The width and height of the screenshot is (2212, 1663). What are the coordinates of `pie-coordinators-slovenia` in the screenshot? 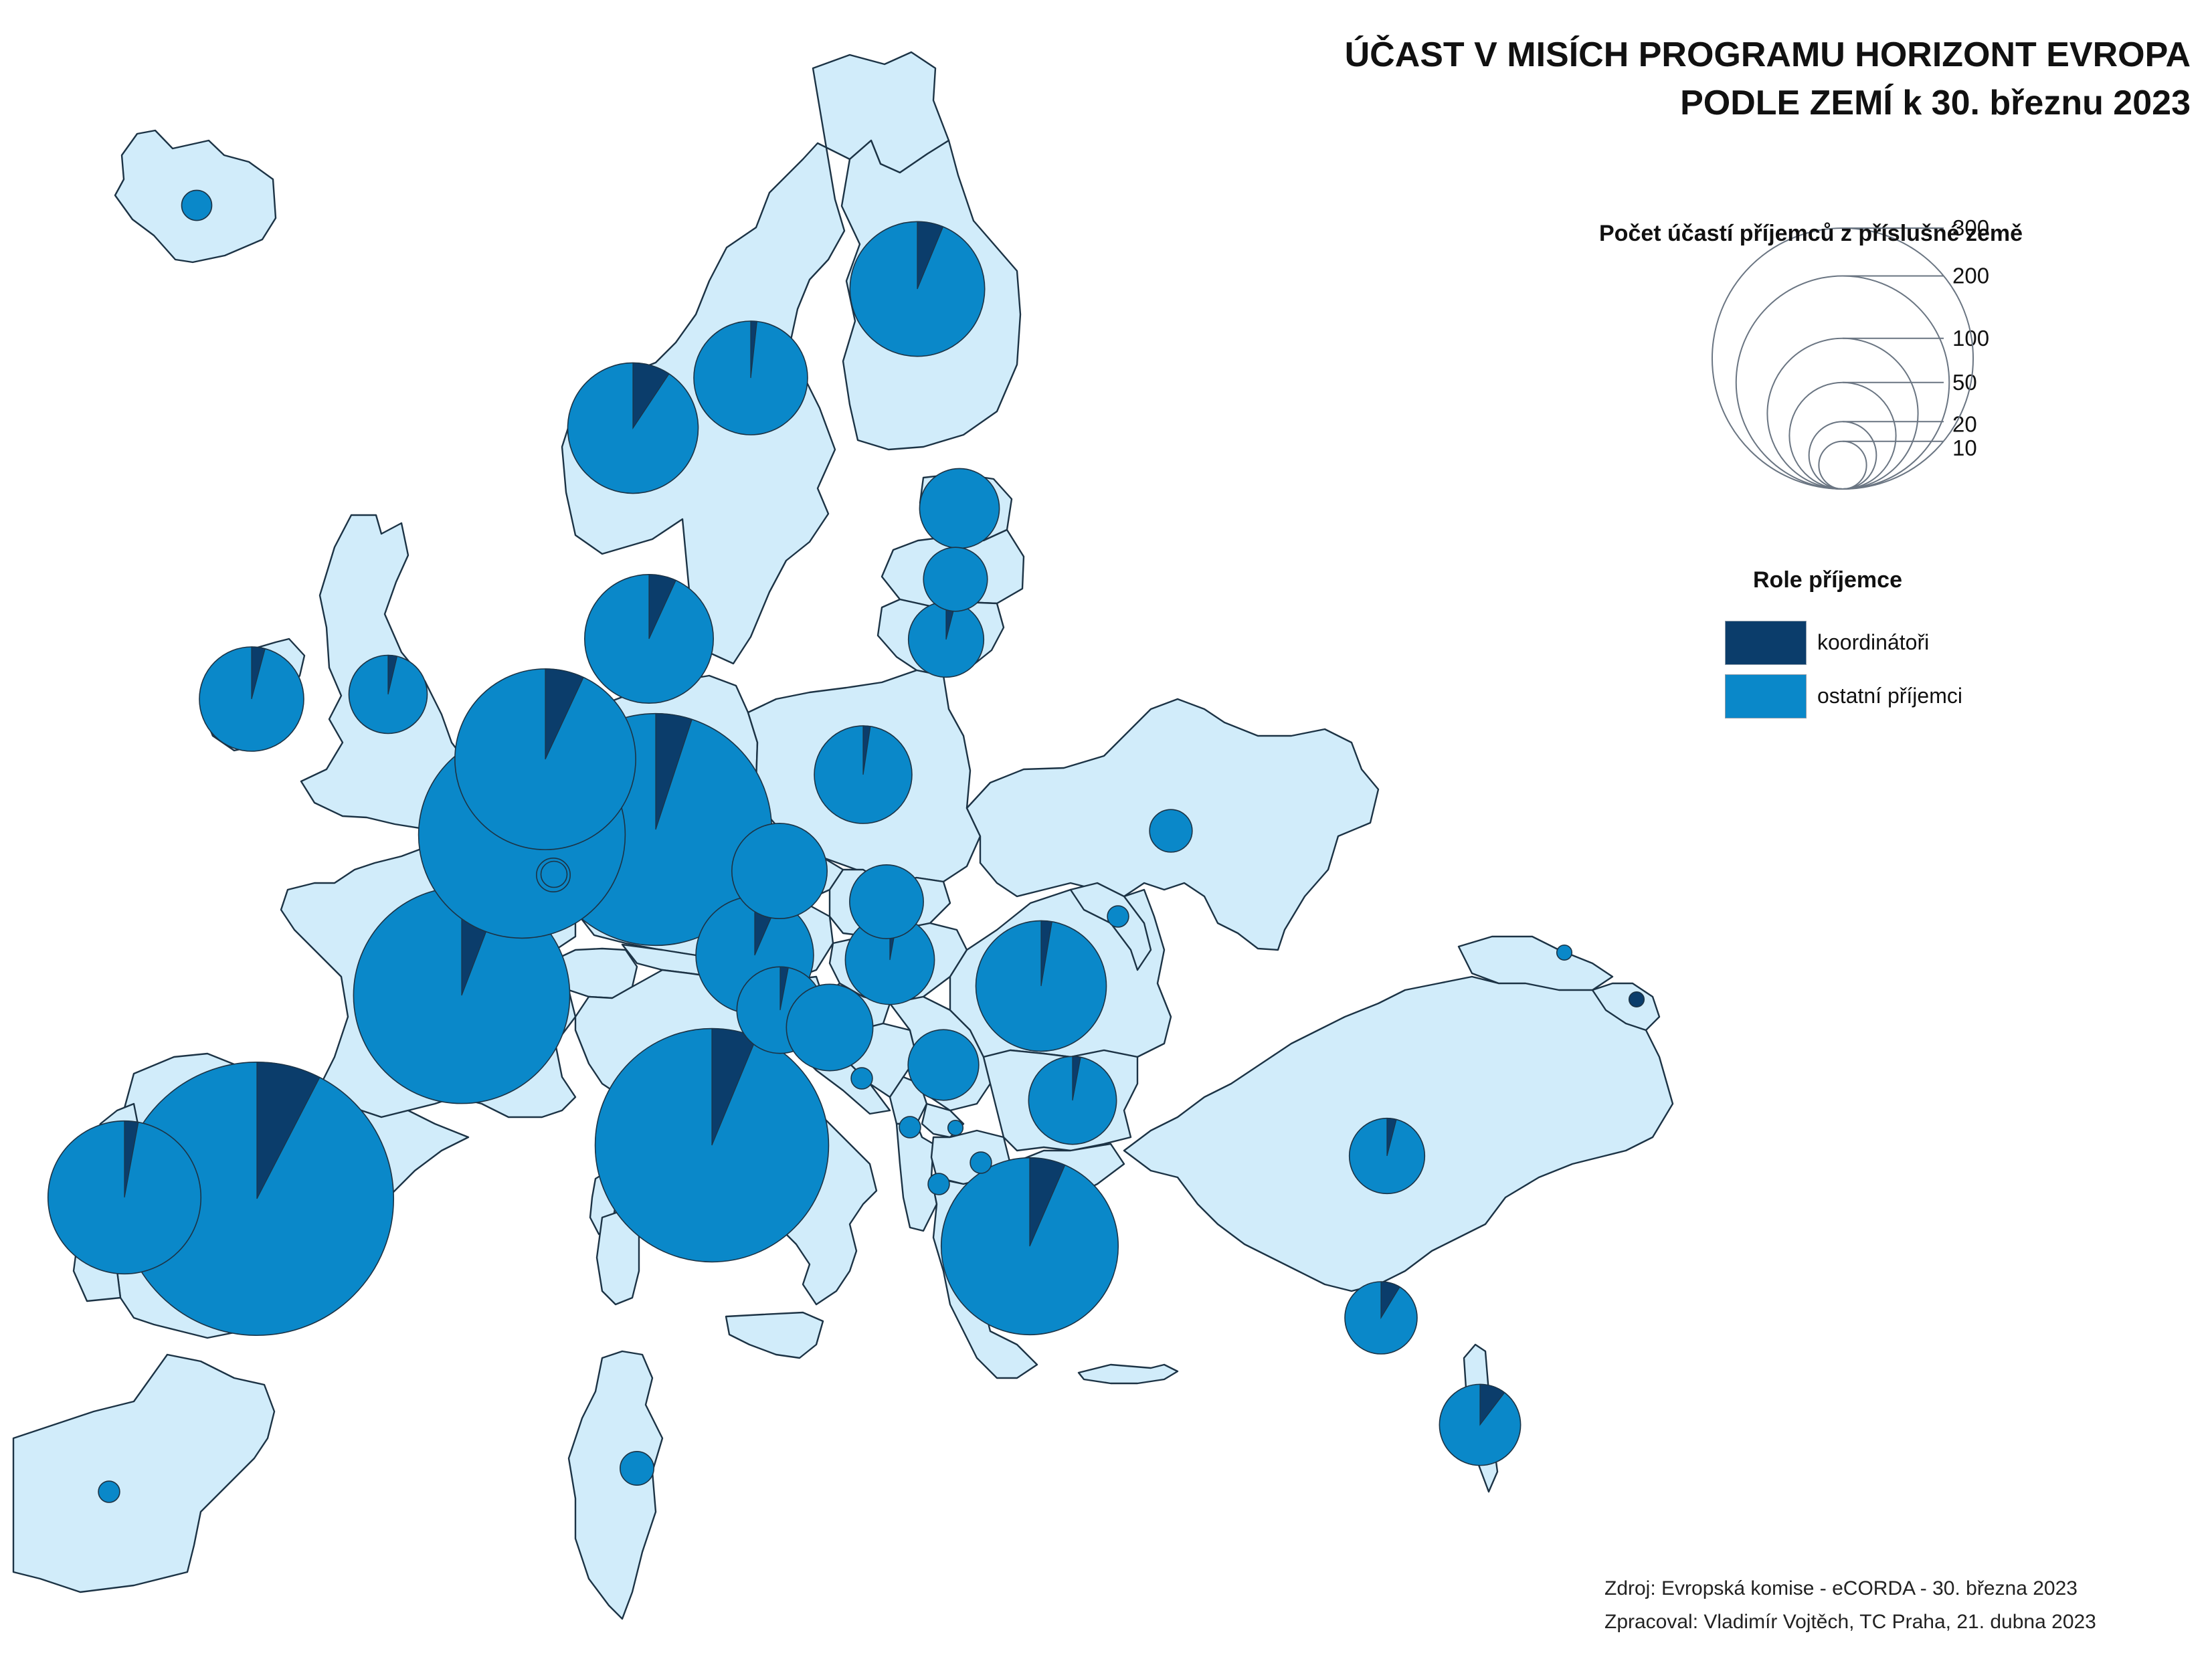 It's located at (784, 989).